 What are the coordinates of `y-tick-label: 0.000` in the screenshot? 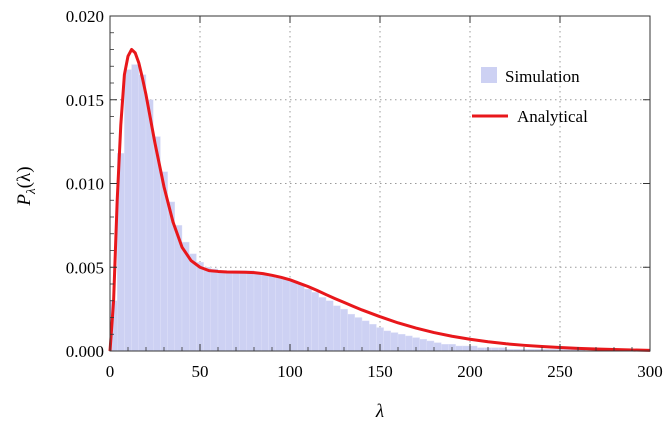 It's located at (85, 351).